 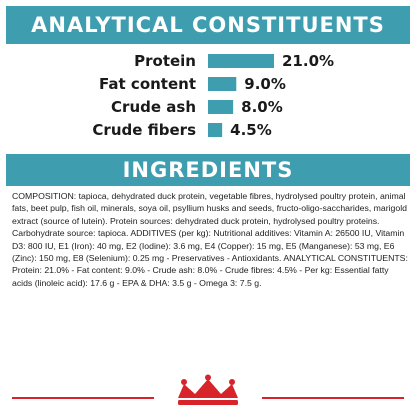 What do you see at coordinates (144, 130) in the screenshot?
I see `category-label-crude-fibers: Crude fibers` at bounding box center [144, 130].